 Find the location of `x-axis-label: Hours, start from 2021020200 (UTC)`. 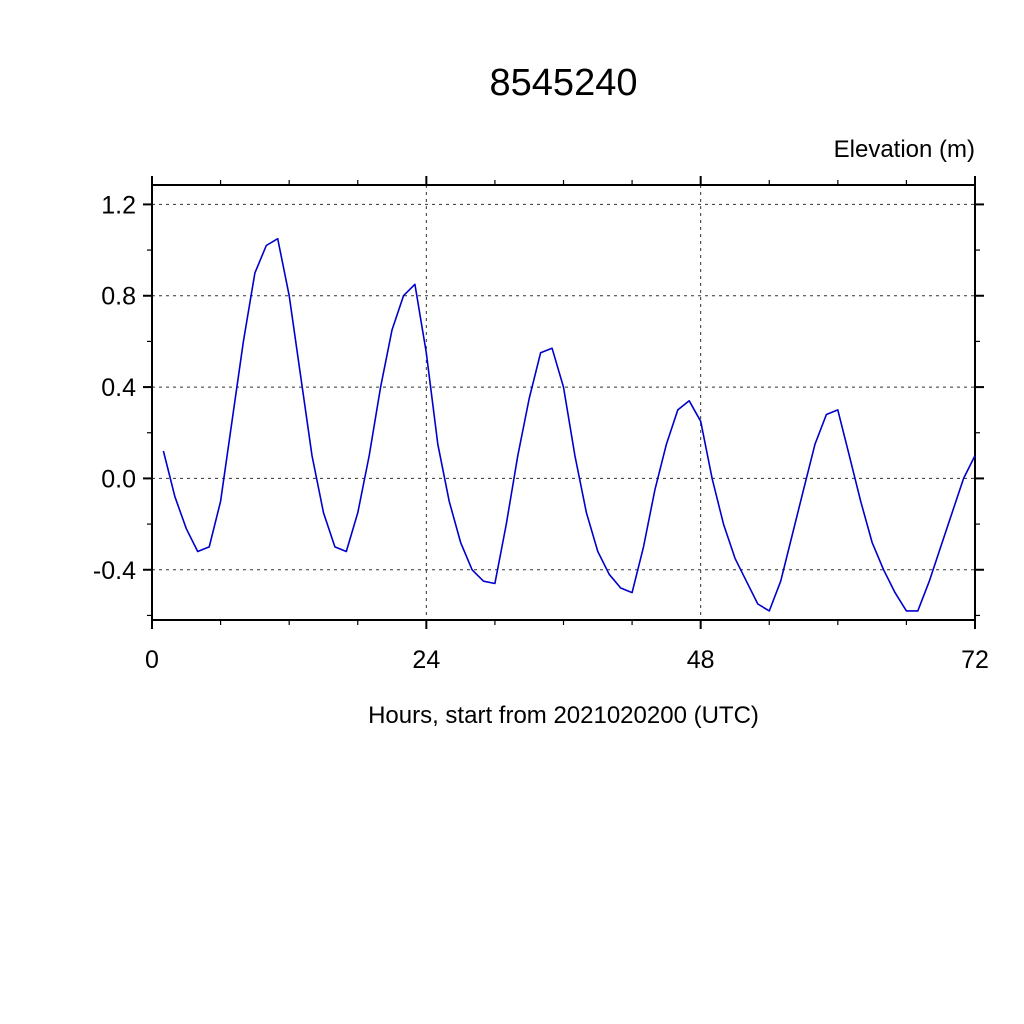

x-axis-label: Hours, start from 2021020200 (UTC) is located at coordinates (563, 715).